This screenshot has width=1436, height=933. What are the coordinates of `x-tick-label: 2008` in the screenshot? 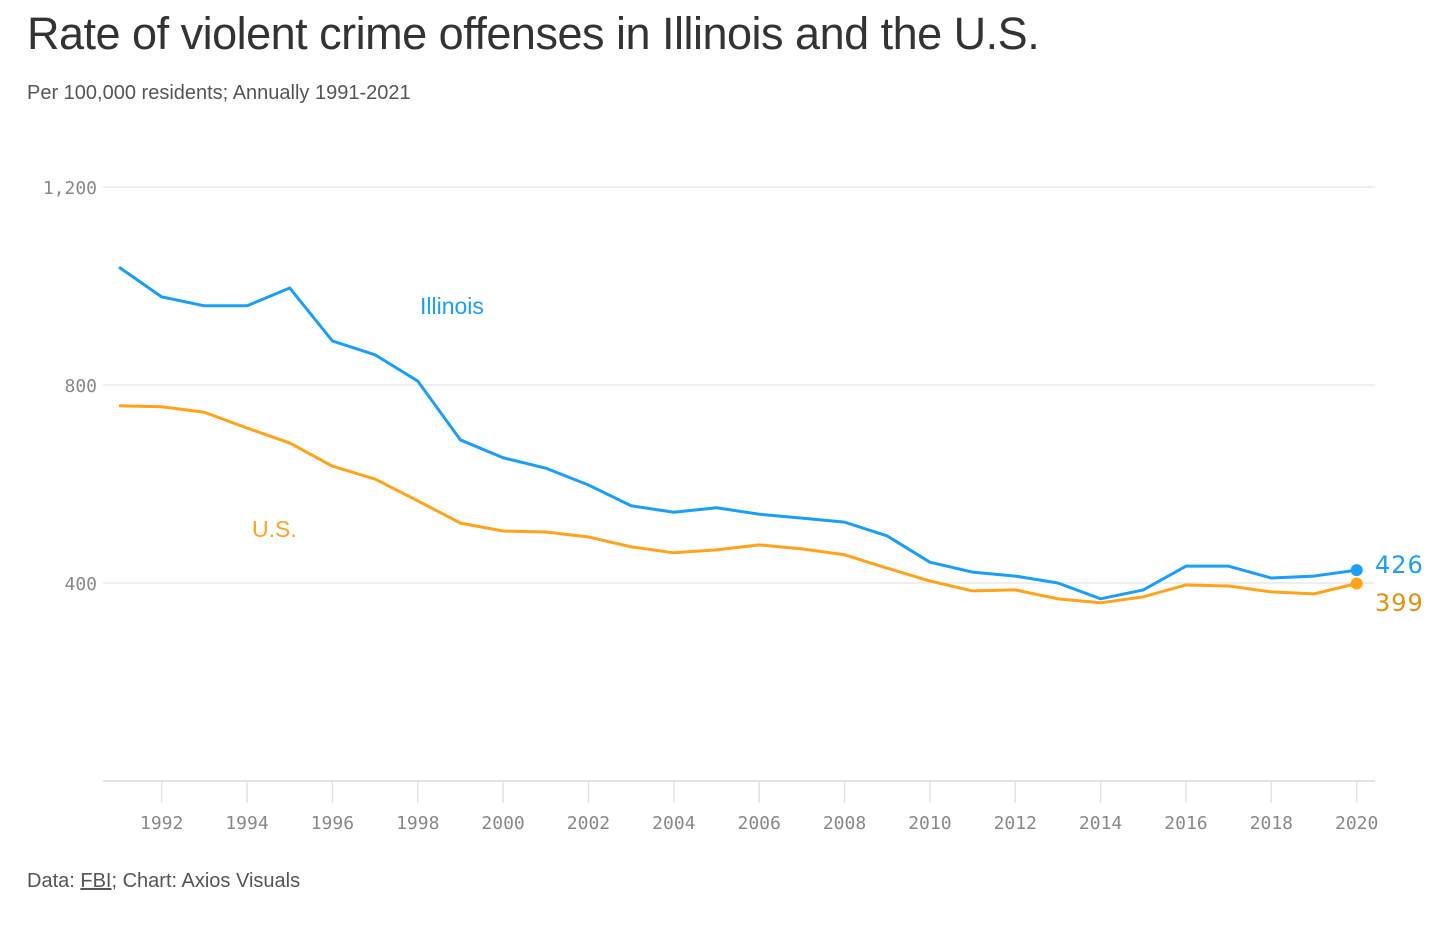 It's located at (844, 823).